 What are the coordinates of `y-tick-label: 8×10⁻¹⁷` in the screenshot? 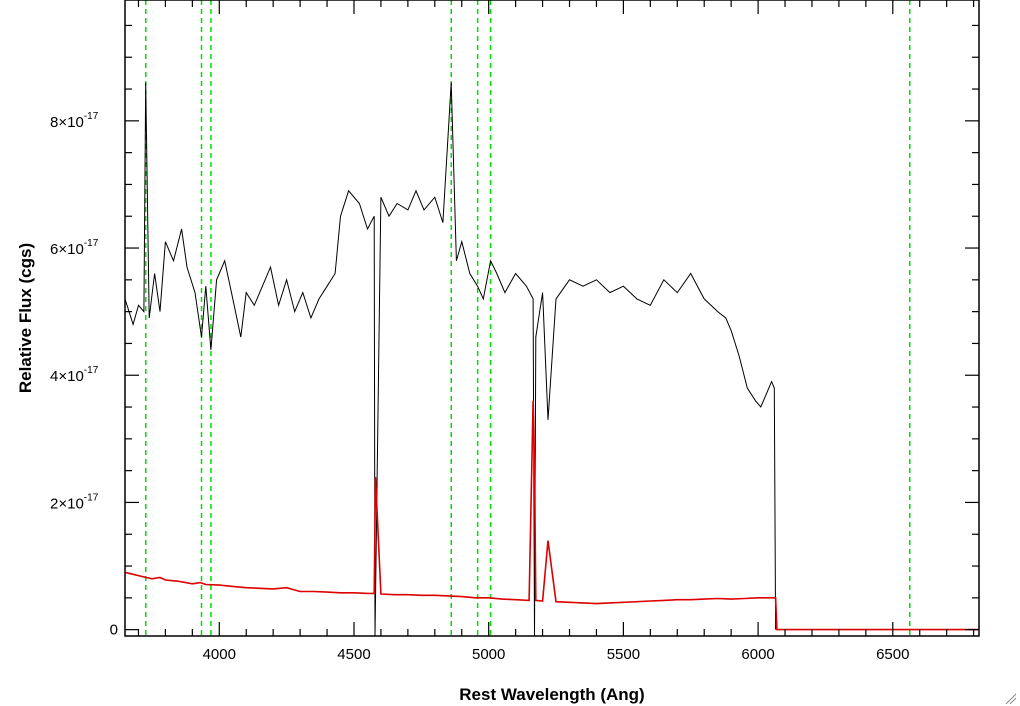 It's located at (74, 121).